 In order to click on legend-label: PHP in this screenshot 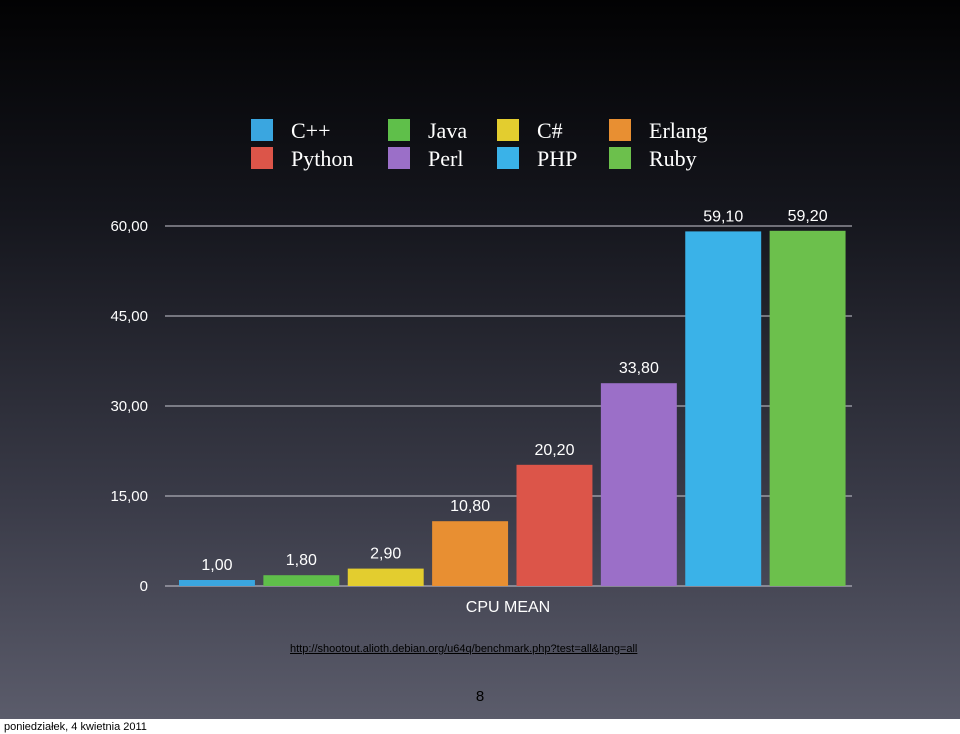, I will do `click(557, 158)`.